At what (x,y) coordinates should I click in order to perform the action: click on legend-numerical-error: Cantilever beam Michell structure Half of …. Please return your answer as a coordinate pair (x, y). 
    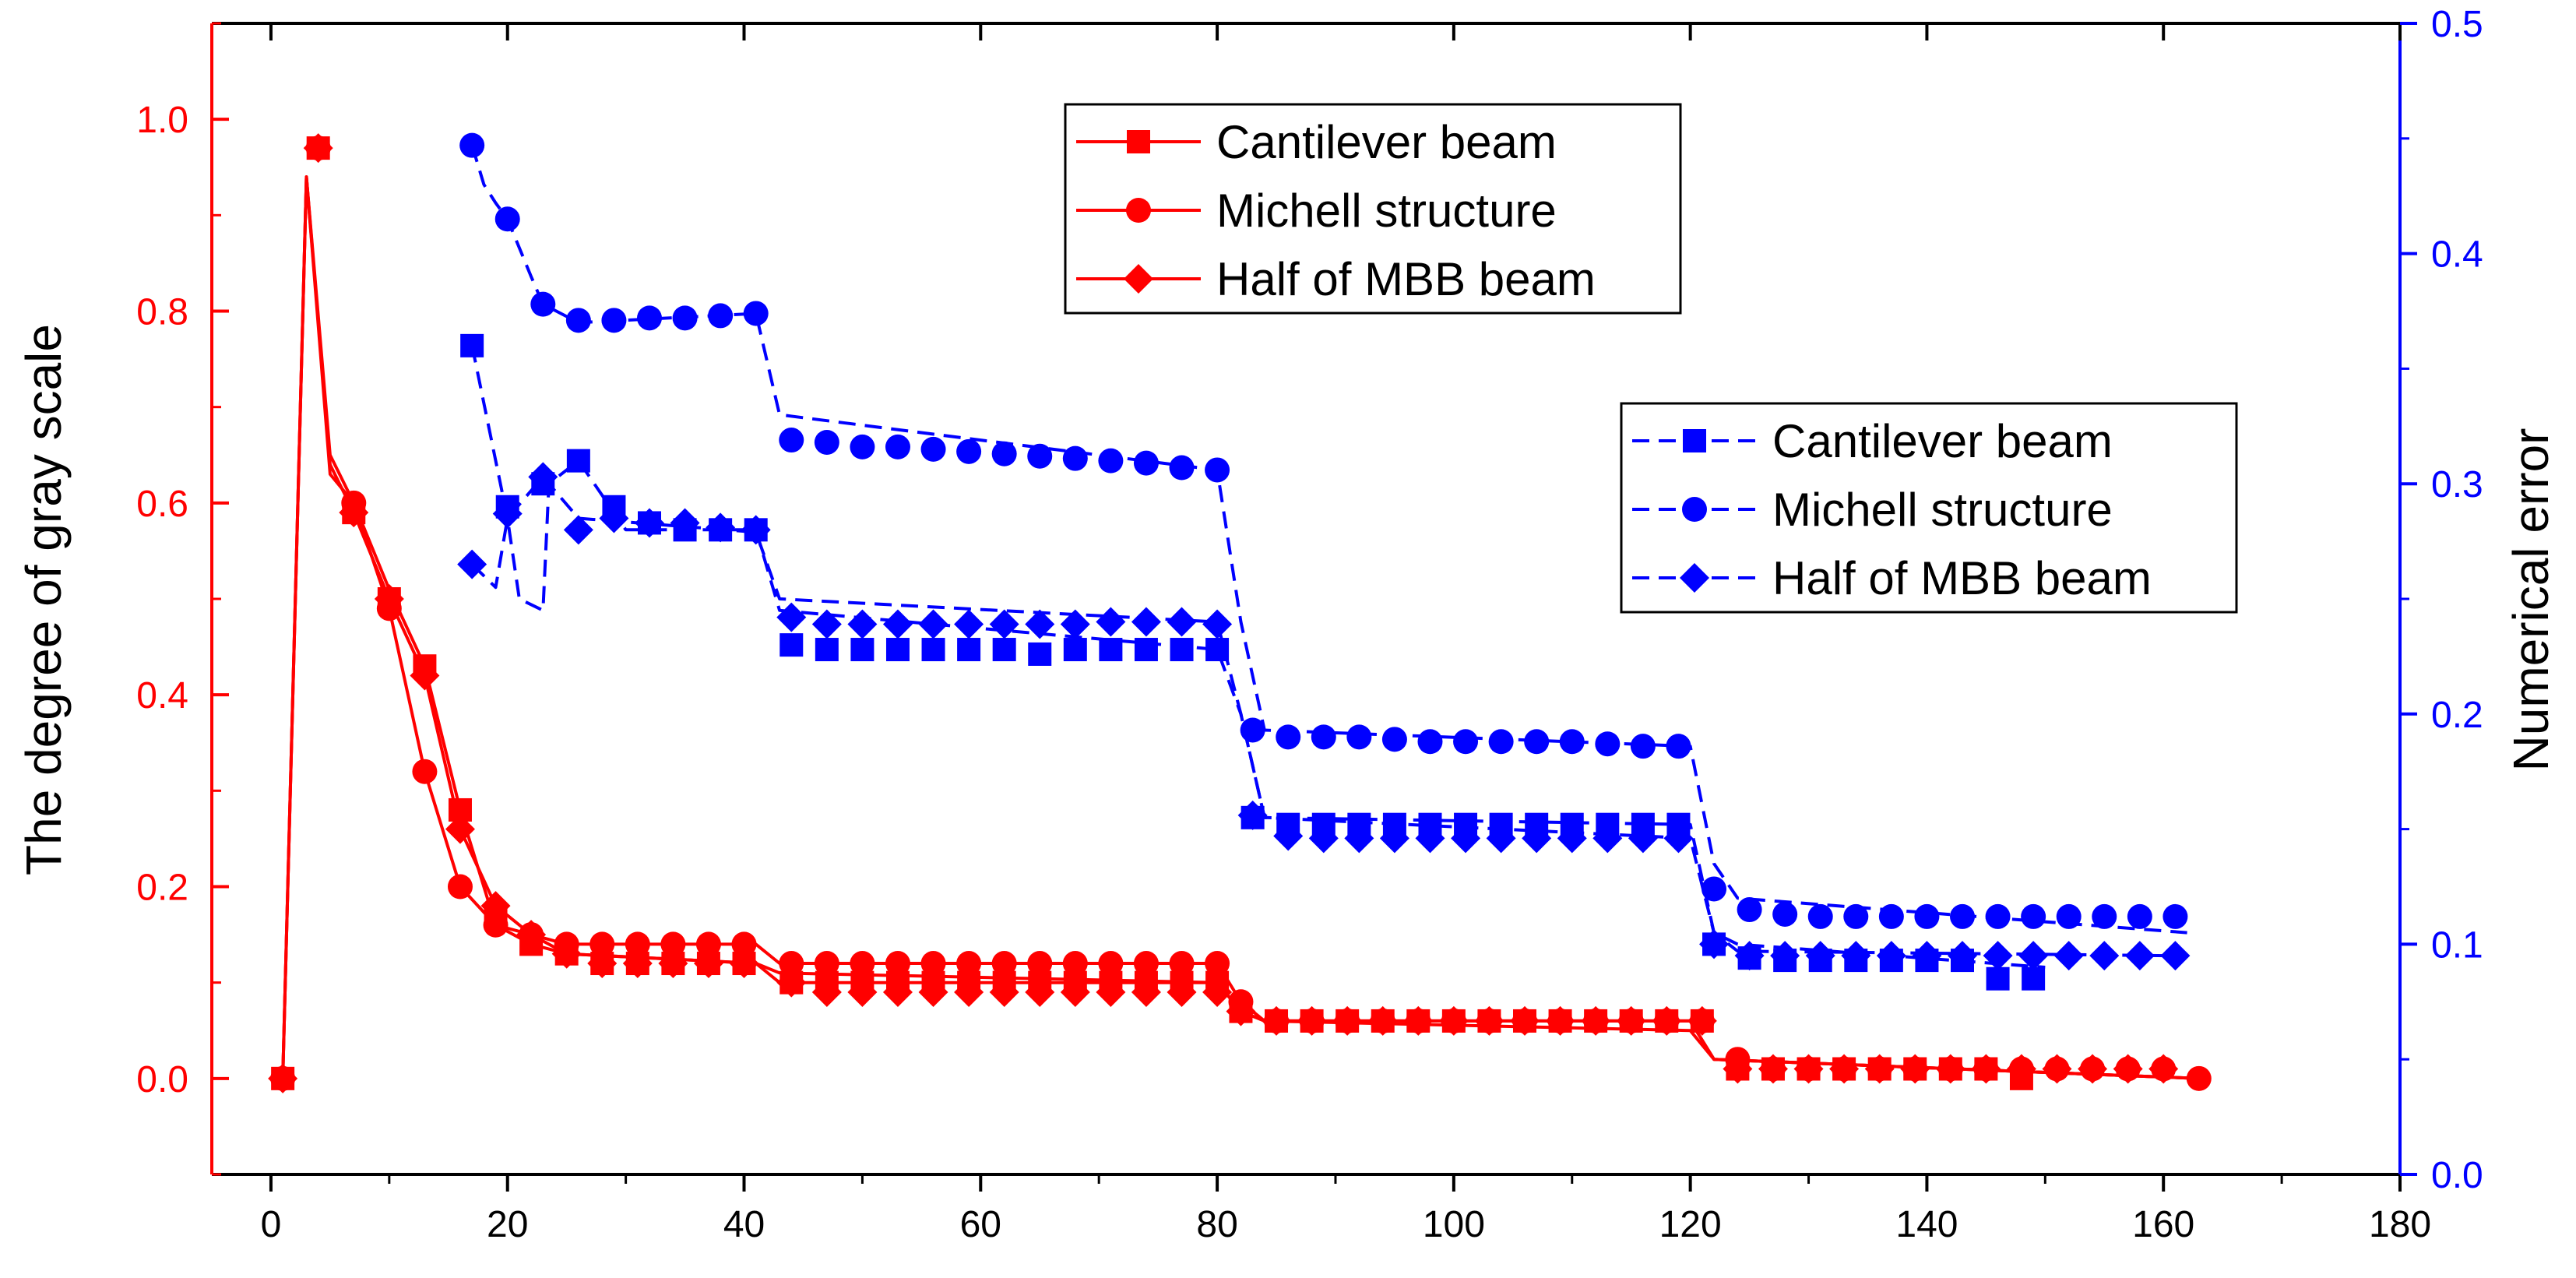
    Looking at the image, I should click on (1929, 508).